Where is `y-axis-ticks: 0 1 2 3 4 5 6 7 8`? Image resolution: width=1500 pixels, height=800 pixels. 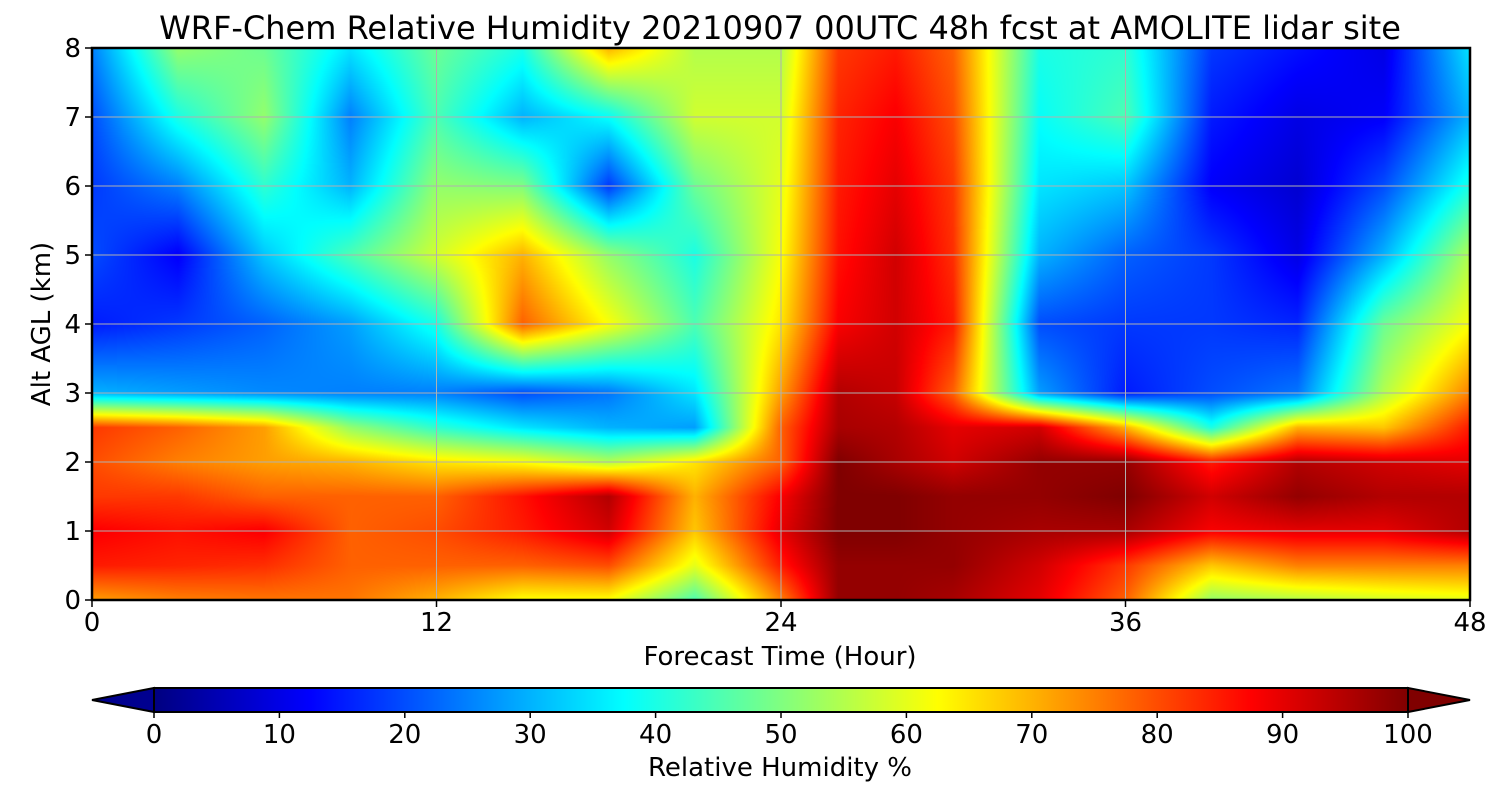 y-axis-ticks: 0 1 2 3 4 5 6 7 8 is located at coordinates (78, 325).